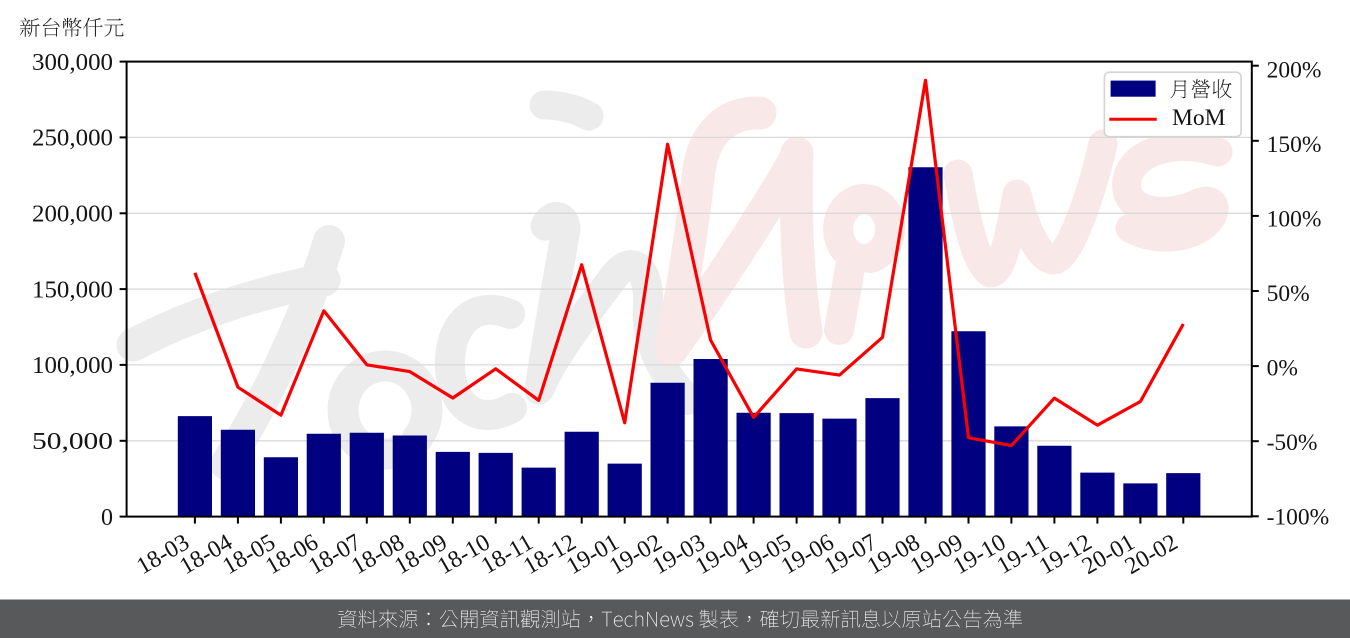 The height and width of the screenshot is (638, 1350). Describe the element at coordinates (72, 139) in the screenshot. I see `svg-text: 250,000` at that location.